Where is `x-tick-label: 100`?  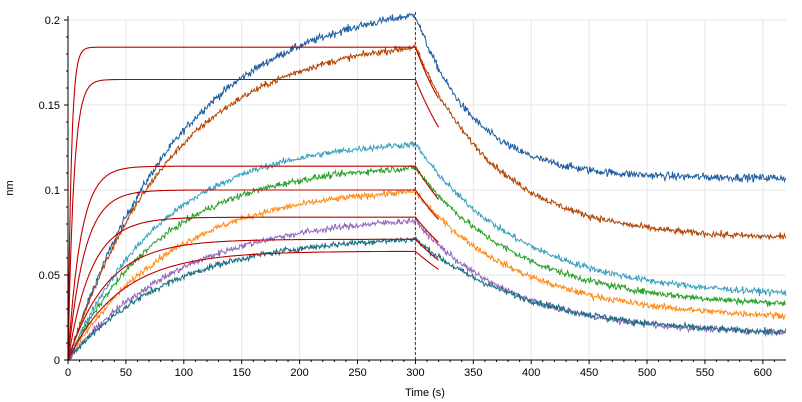 x-tick-label: 100 is located at coordinates (184, 373).